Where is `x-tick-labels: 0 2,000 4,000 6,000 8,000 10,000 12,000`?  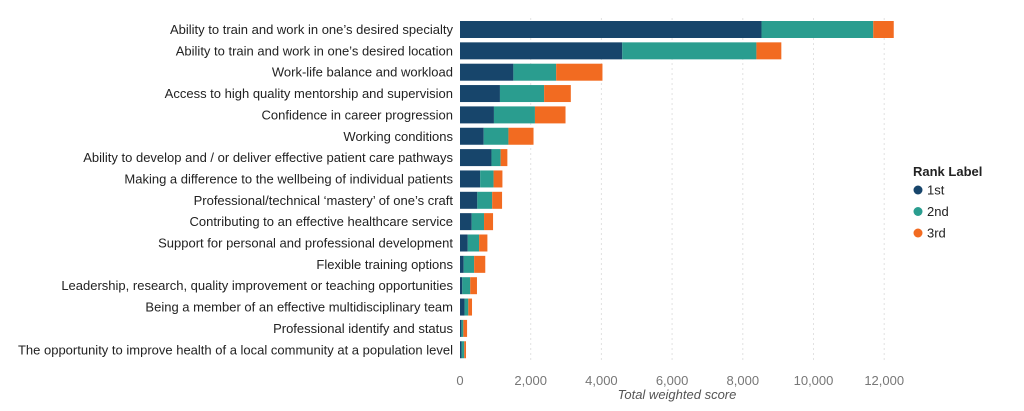
x-tick-labels: 0 2,000 4,000 6,000 8,000 10,000 12,000 is located at coordinates (680, 380).